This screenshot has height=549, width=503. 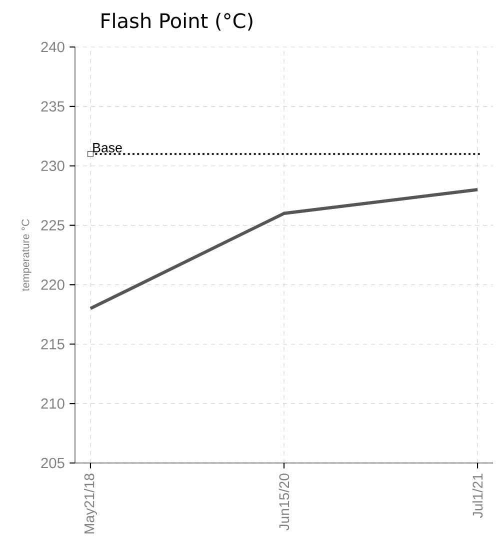 I want to click on y-tick-label: 205, so click(x=52, y=463).